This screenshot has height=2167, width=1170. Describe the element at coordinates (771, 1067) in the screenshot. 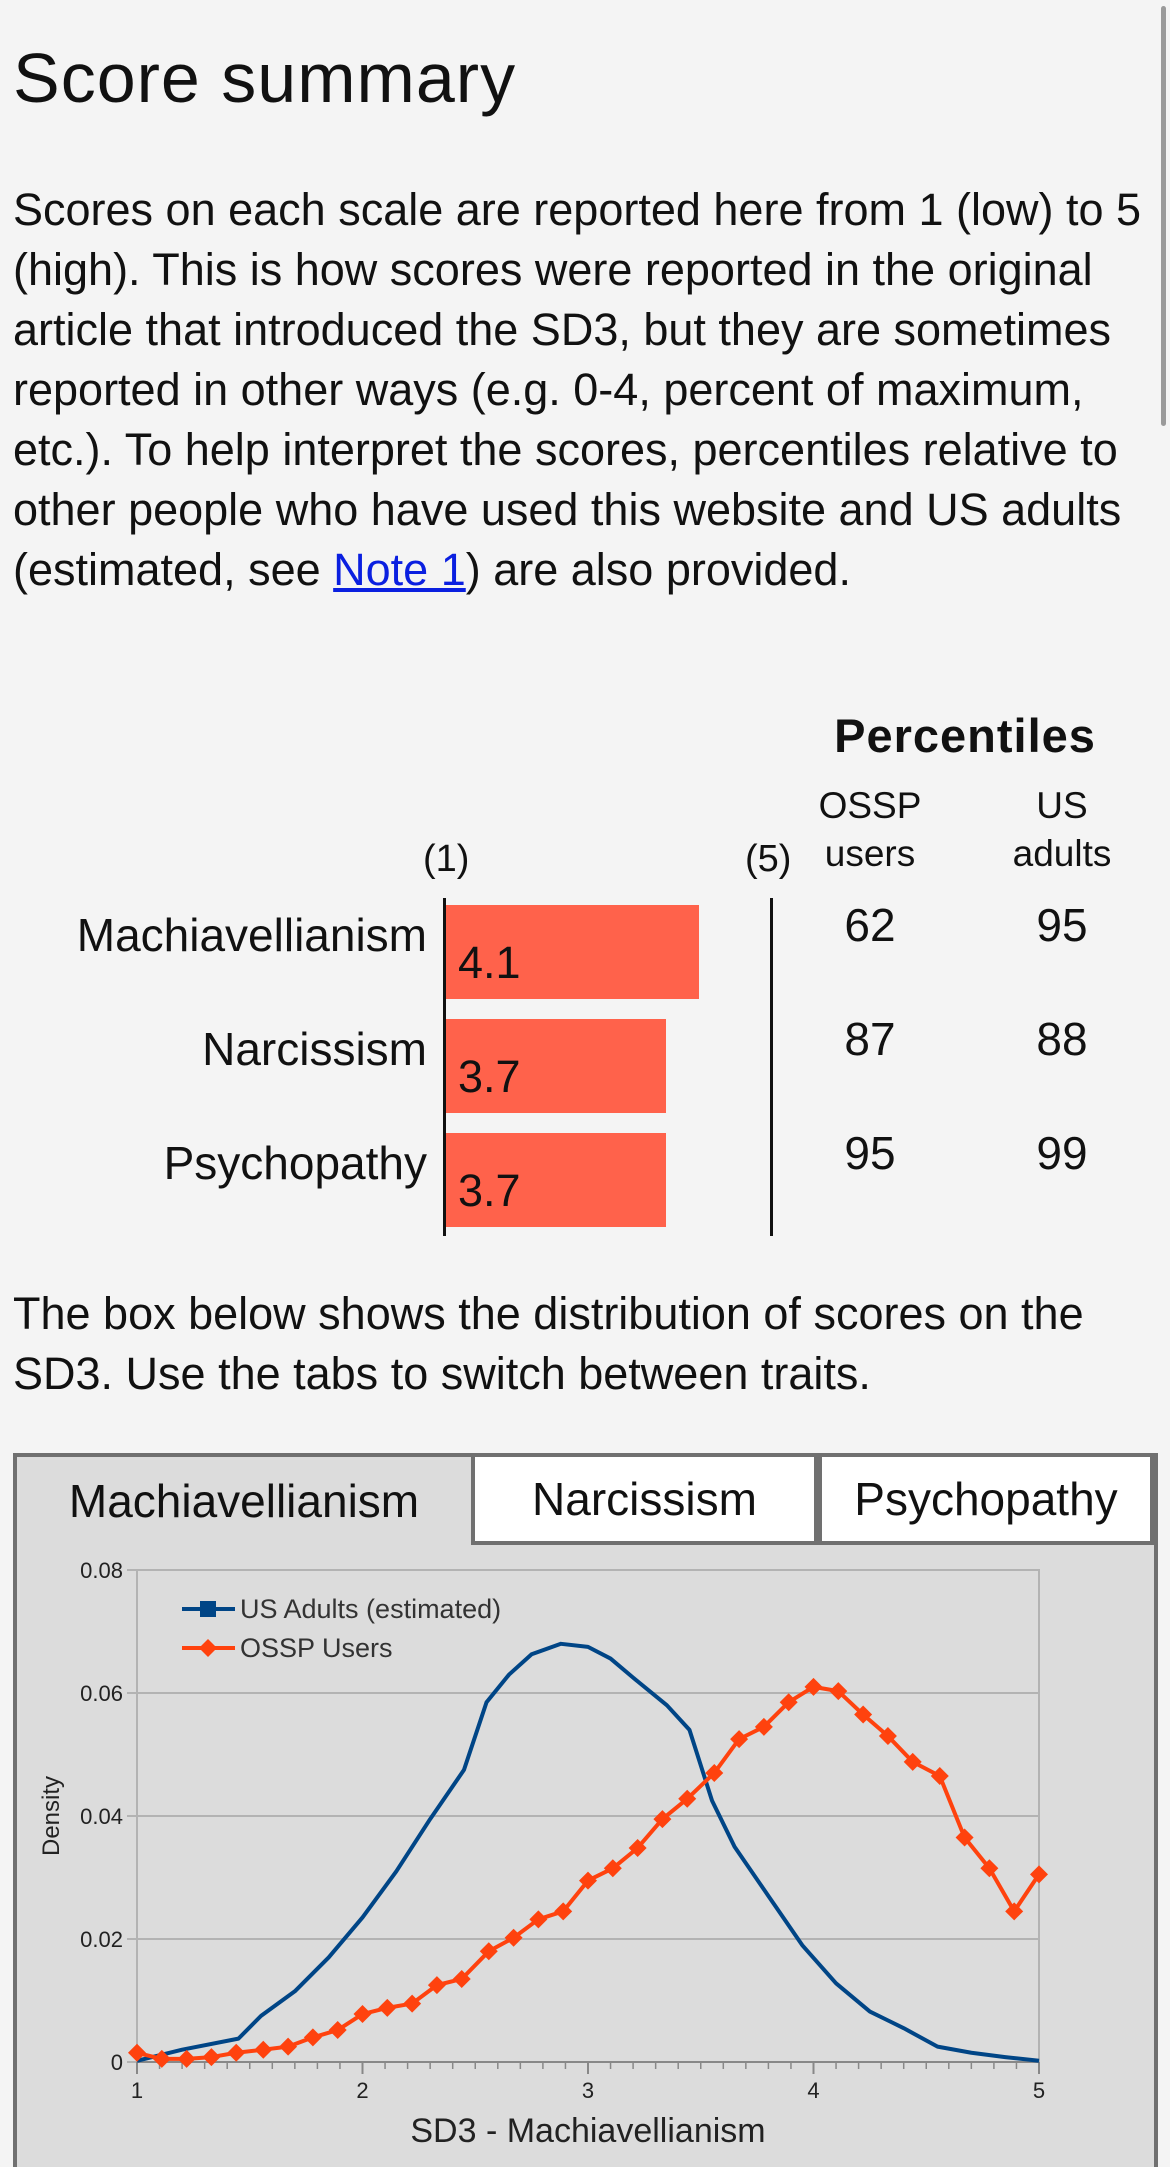

I see `scale-max-line` at that location.